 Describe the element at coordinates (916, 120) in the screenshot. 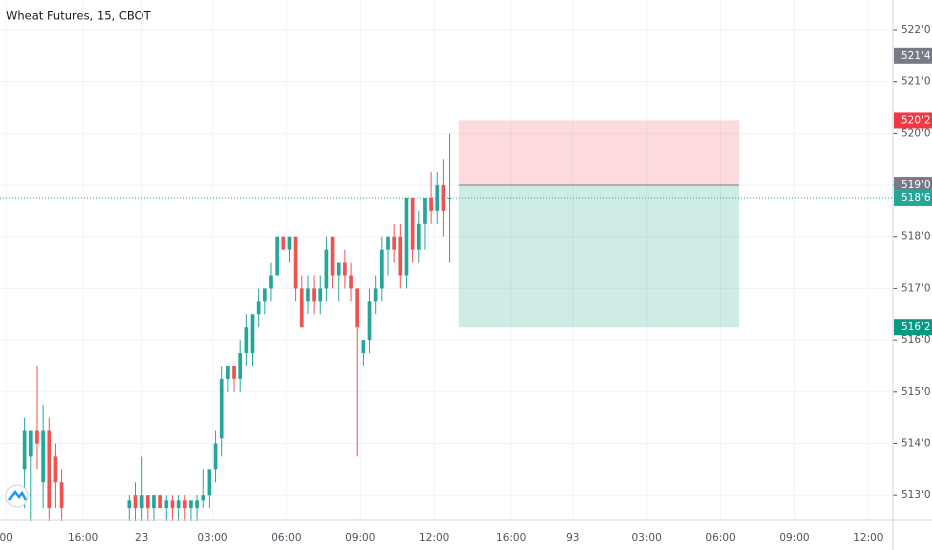

I see `stop-badge-label: 520'2` at that location.